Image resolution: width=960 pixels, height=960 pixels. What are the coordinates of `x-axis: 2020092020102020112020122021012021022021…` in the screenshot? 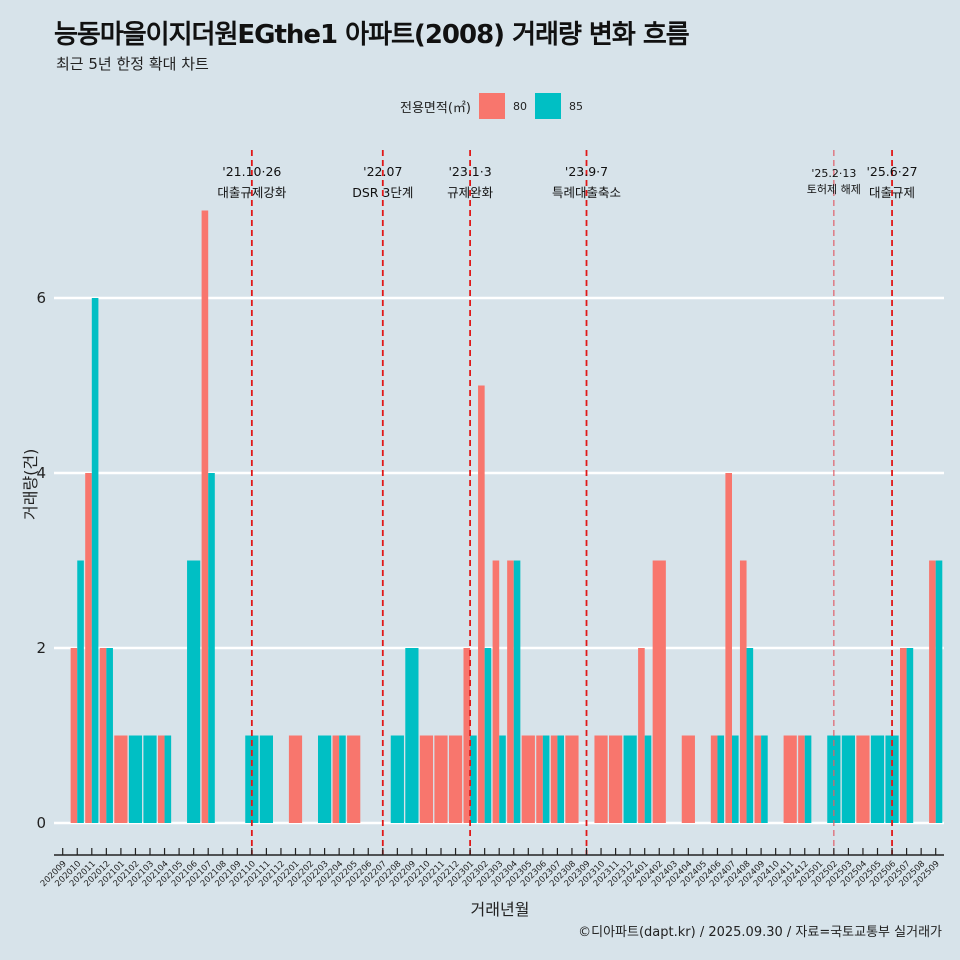 It's located at (491, 868).